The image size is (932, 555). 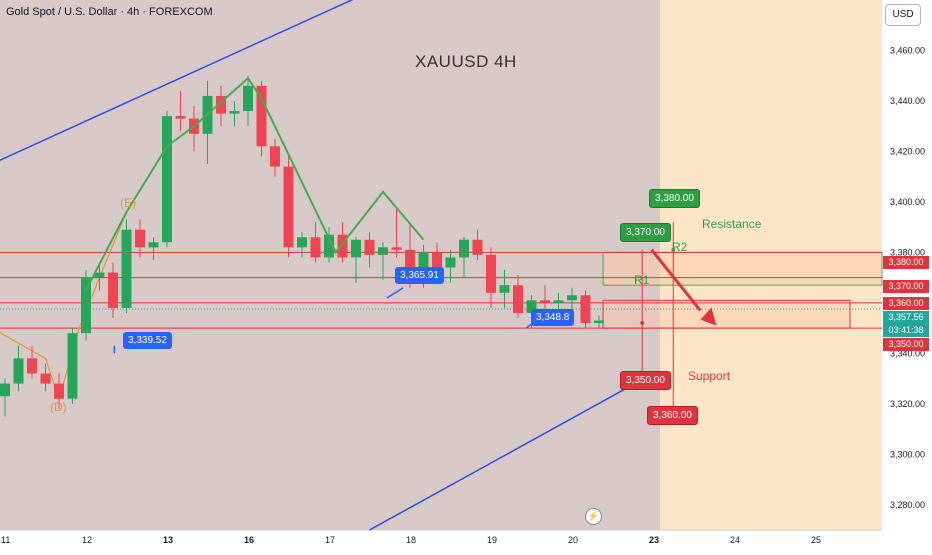 What do you see at coordinates (726, 314) in the screenshot?
I see `support-zone` at bounding box center [726, 314].